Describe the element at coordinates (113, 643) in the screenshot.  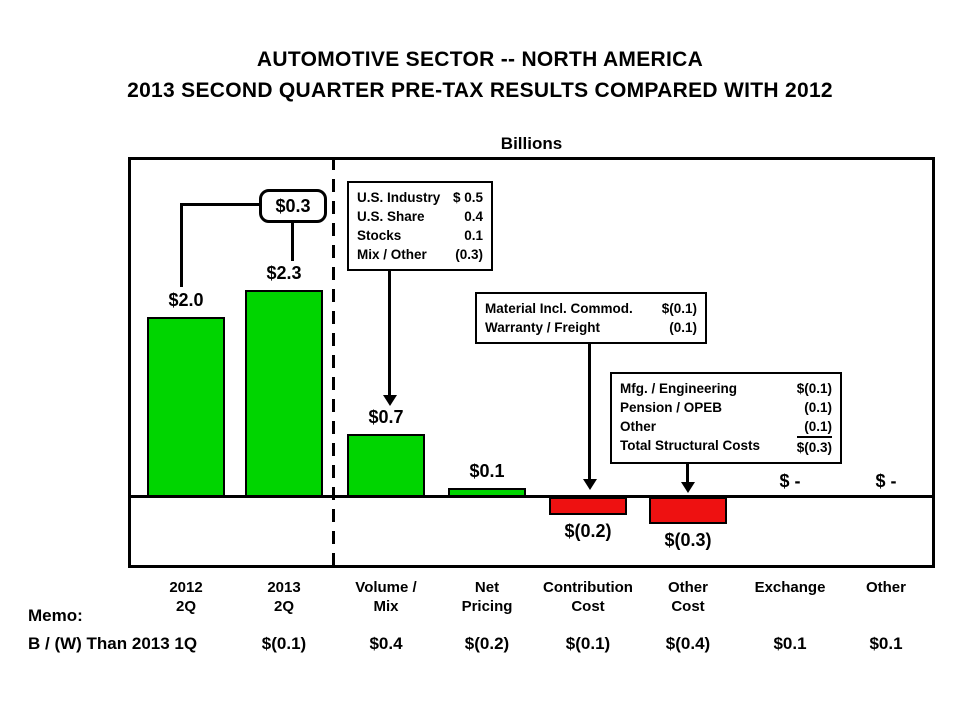
I see `memo-row-label: B / (W) Than 2013 1Q` at that location.